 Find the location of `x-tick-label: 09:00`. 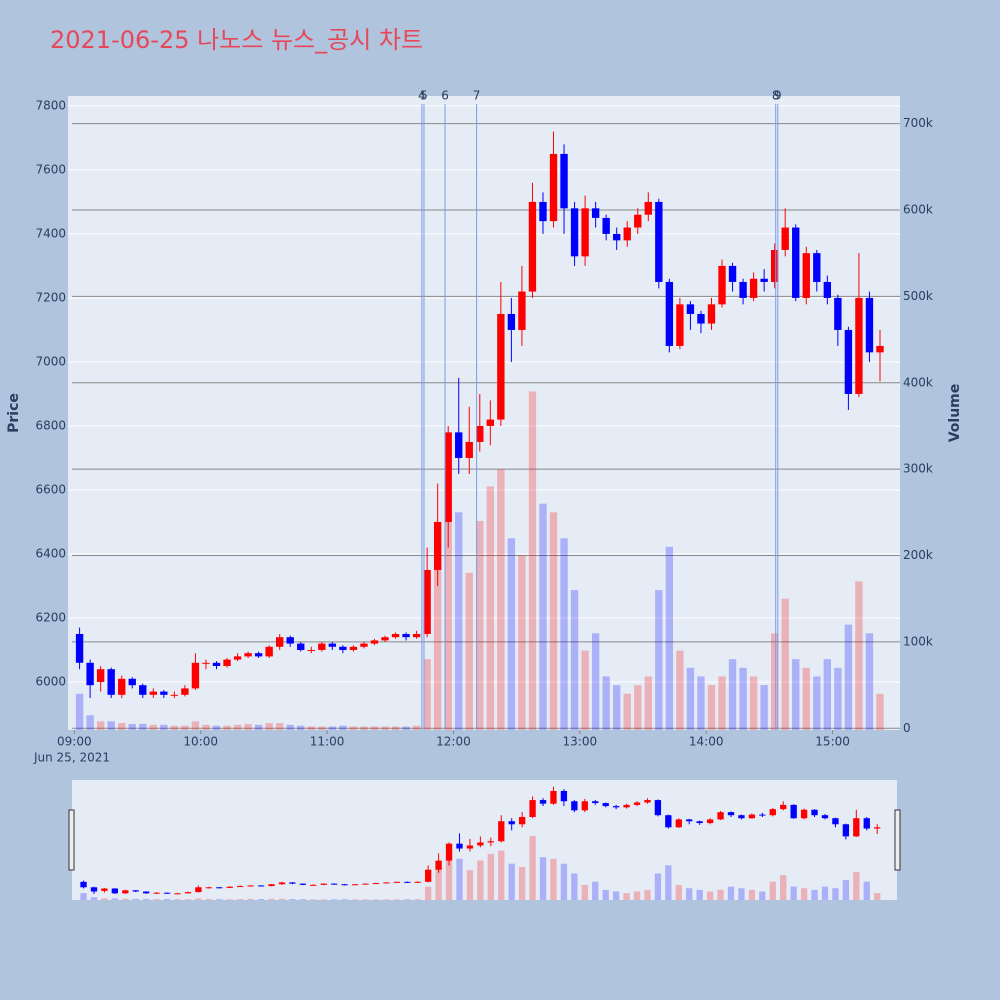

x-tick-label: 09:00 is located at coordinates (74, 742).